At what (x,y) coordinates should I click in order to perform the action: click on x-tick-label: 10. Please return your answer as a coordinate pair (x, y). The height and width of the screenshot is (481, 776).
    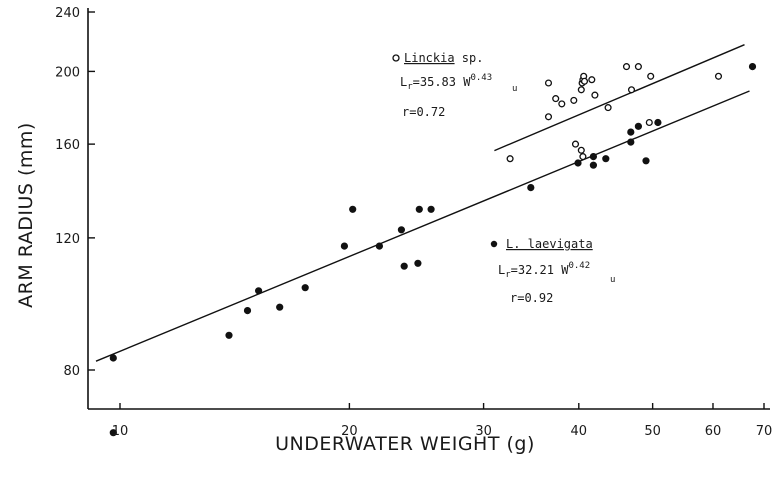
    Looking at the image, I should click on (120, 431).